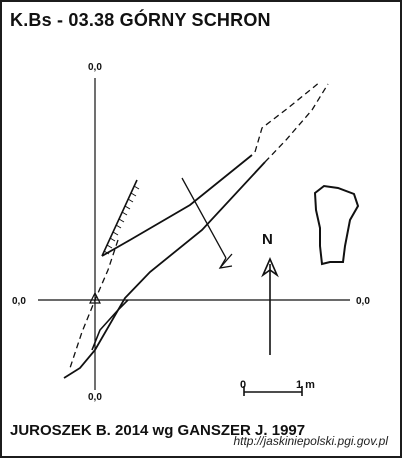  I want to click on axis-label-right: 0,0, so click(363, 301).